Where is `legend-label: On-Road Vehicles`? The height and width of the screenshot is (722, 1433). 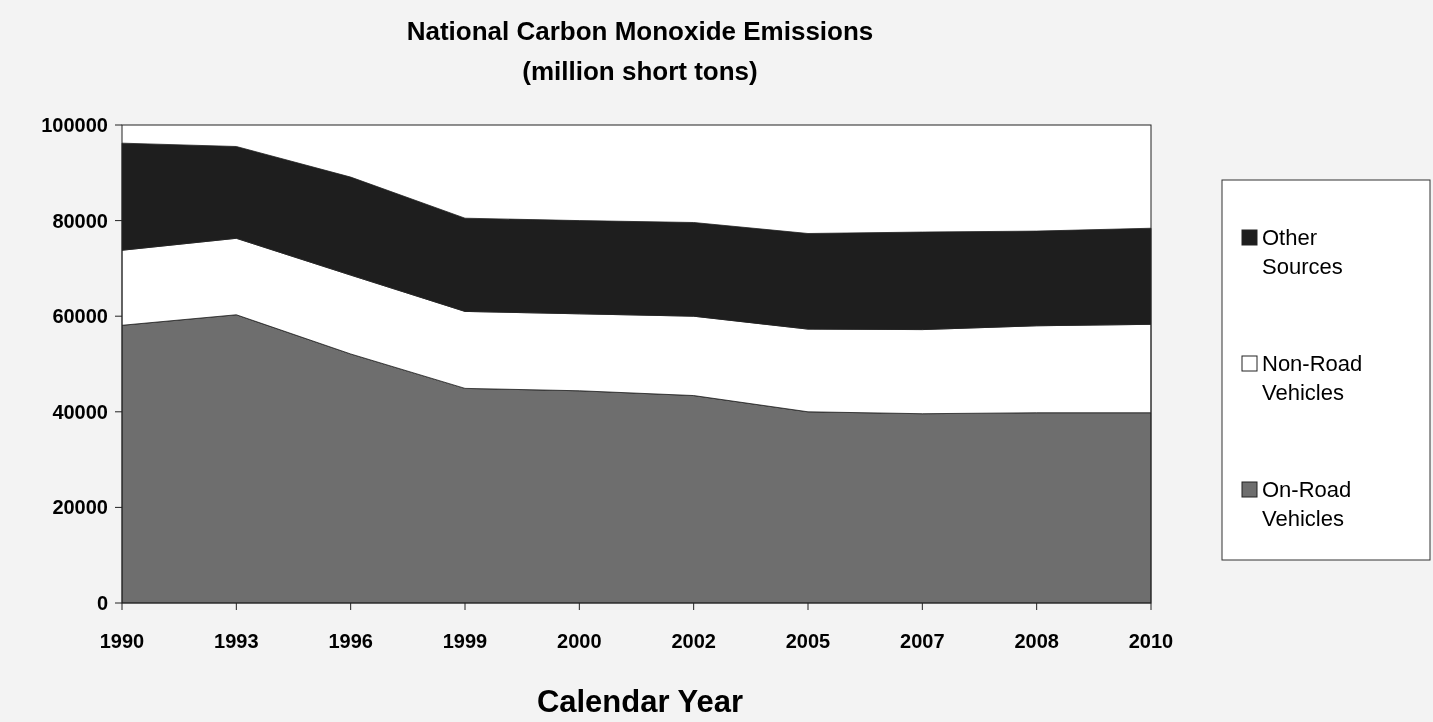 legend-label: On-Road Vehicles is located at coordinates (1307, 504).